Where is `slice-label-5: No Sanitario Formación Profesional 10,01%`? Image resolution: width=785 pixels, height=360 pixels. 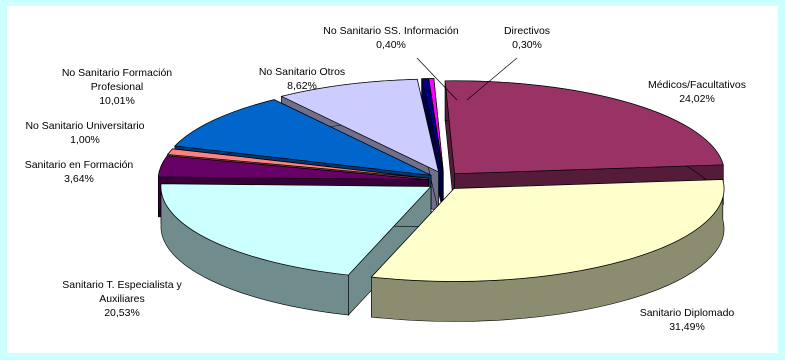 slice-label-5: No Sanitario Formación Profesional 10,01% is located at coordinates (117, 87).